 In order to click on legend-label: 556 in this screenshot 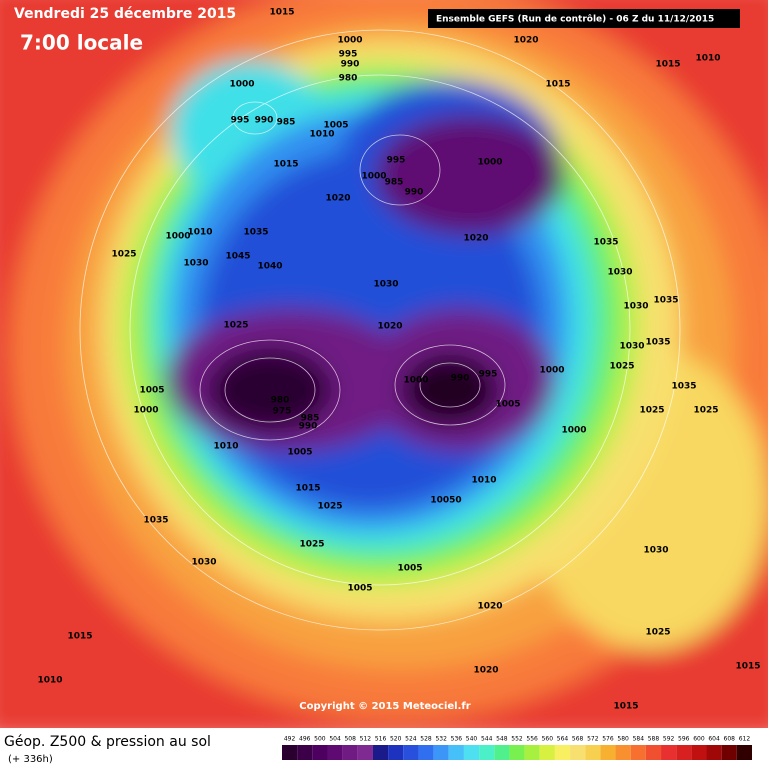, I will do `click(532, 739)`.